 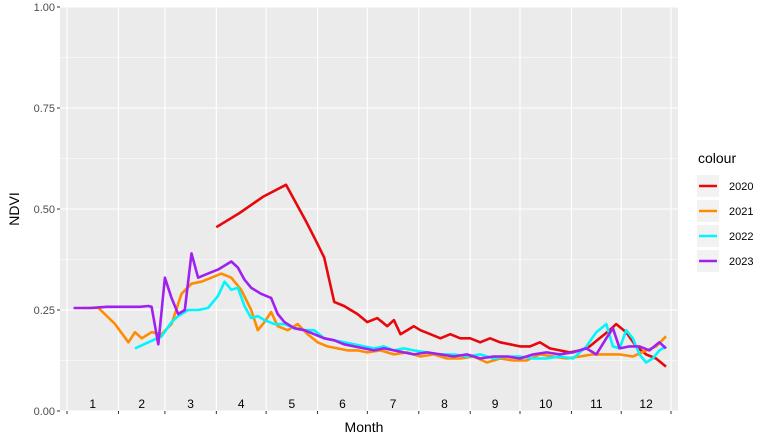 What do you see at coordinates (44, 109) in the screenshot?
I see `y-tick-label: 0.75` at bounding box center [44, 109].